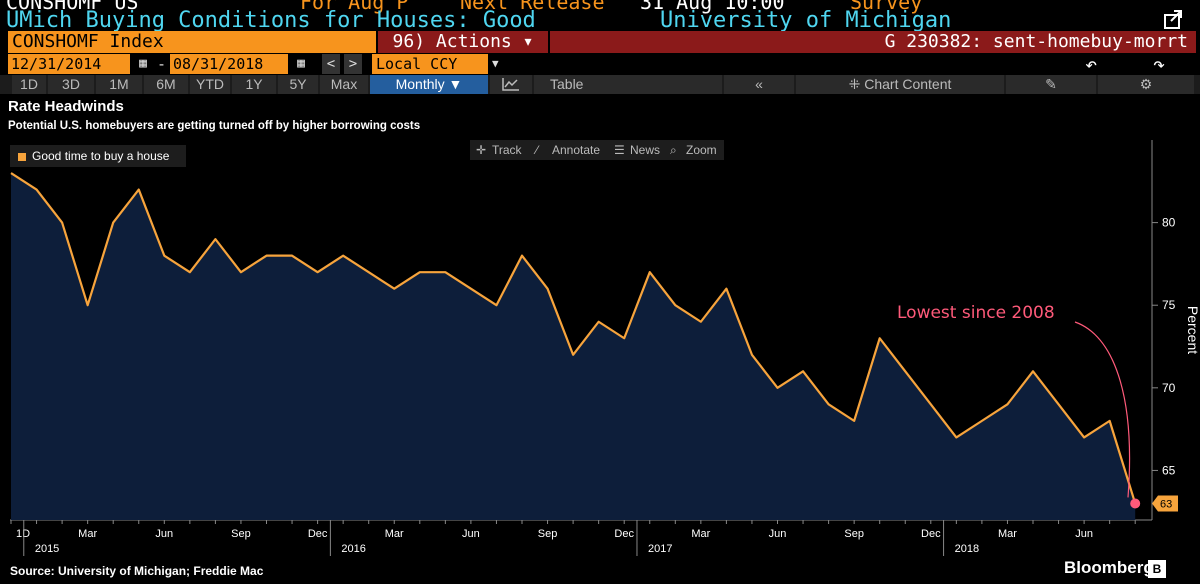  What do you see at coordinates (1192, 330) in the screenshot?
I see `y-axis-label: Percent` at bounding box center [1192, 330].